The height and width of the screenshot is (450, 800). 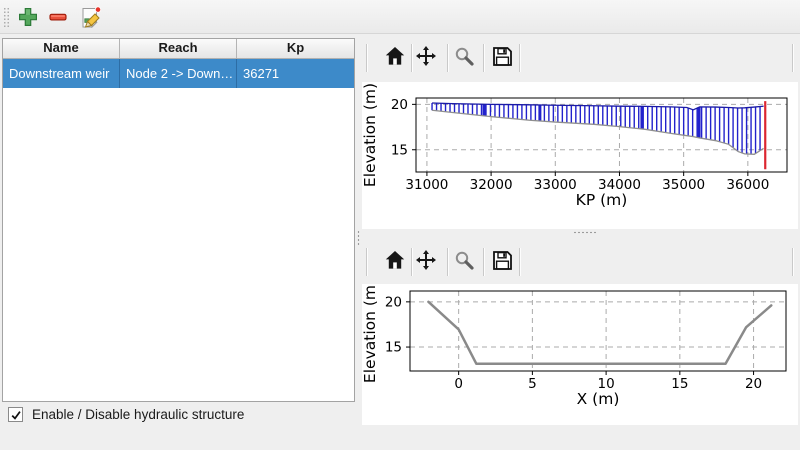 I want to click on plus-icon, so click(x=28, y=17).